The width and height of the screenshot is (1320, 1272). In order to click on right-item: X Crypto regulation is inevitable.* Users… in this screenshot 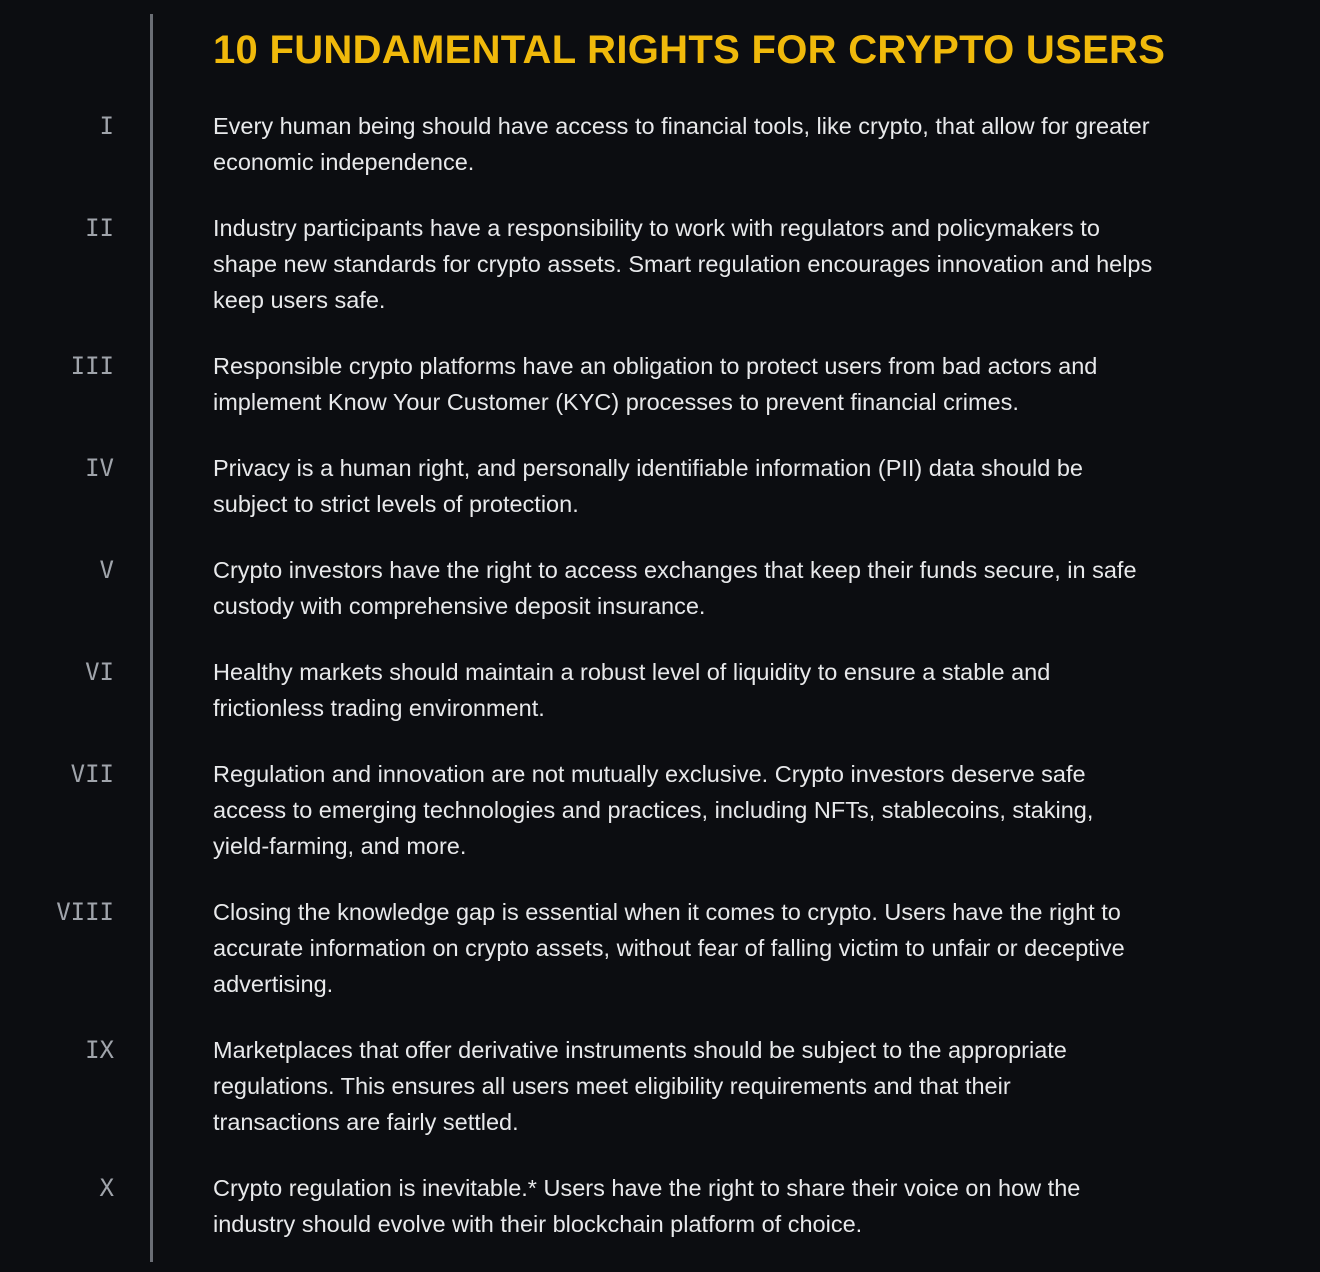, I will do `click(660, 1206)`.